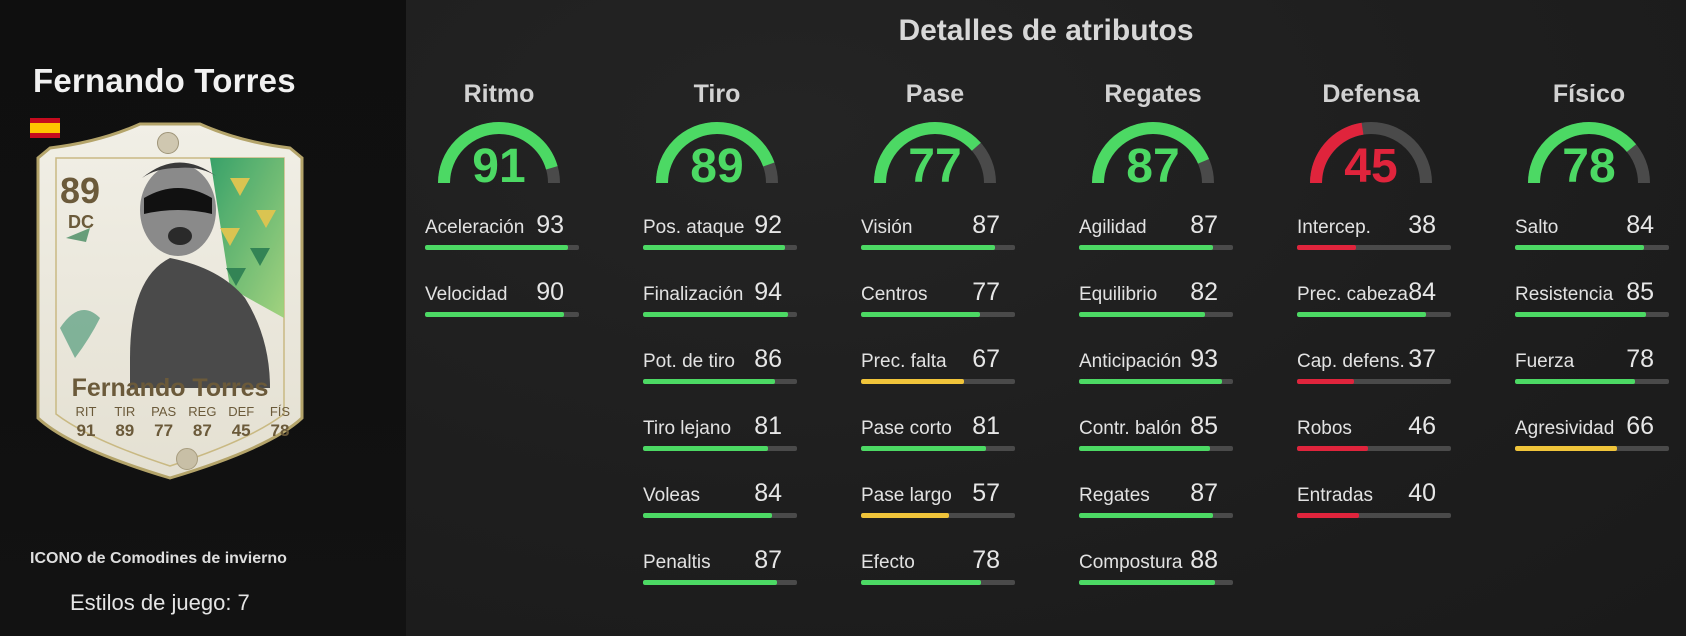 The image size is (1686, 636). I want to click on card-position: DC, so click(81, 222).